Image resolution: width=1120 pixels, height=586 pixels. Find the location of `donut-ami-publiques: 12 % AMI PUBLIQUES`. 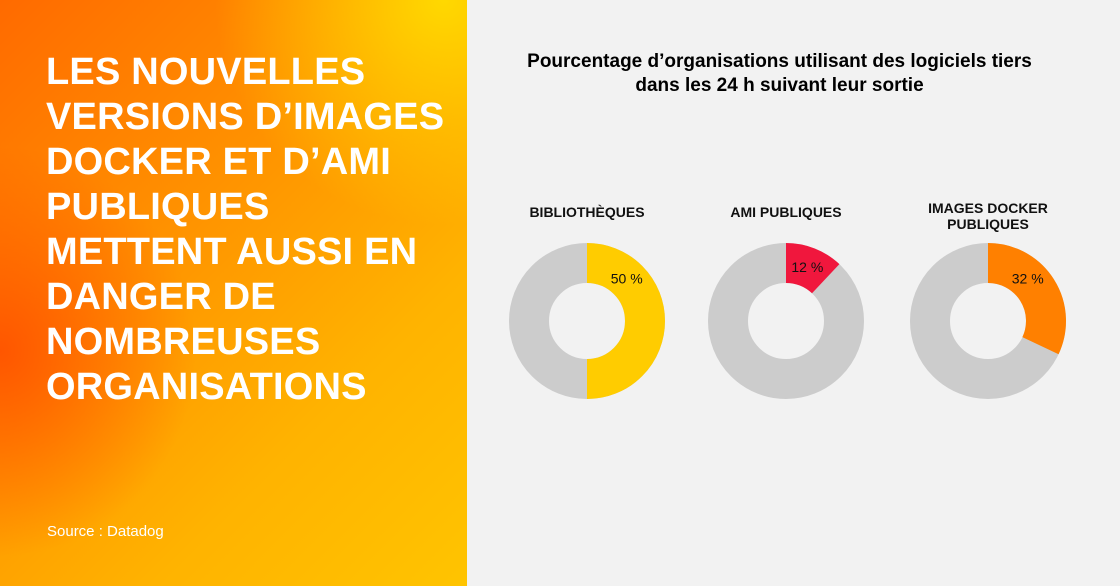

donut-ami-publiques: 12 % AMI PUBLIQUES is located at coordinates (786, 301).